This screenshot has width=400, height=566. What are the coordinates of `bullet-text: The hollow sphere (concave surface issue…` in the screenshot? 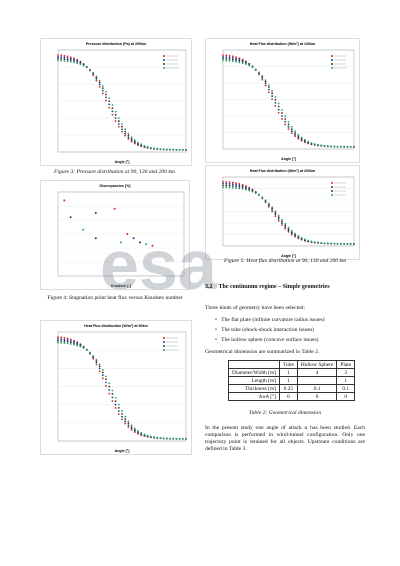 It's located at (270, 340).